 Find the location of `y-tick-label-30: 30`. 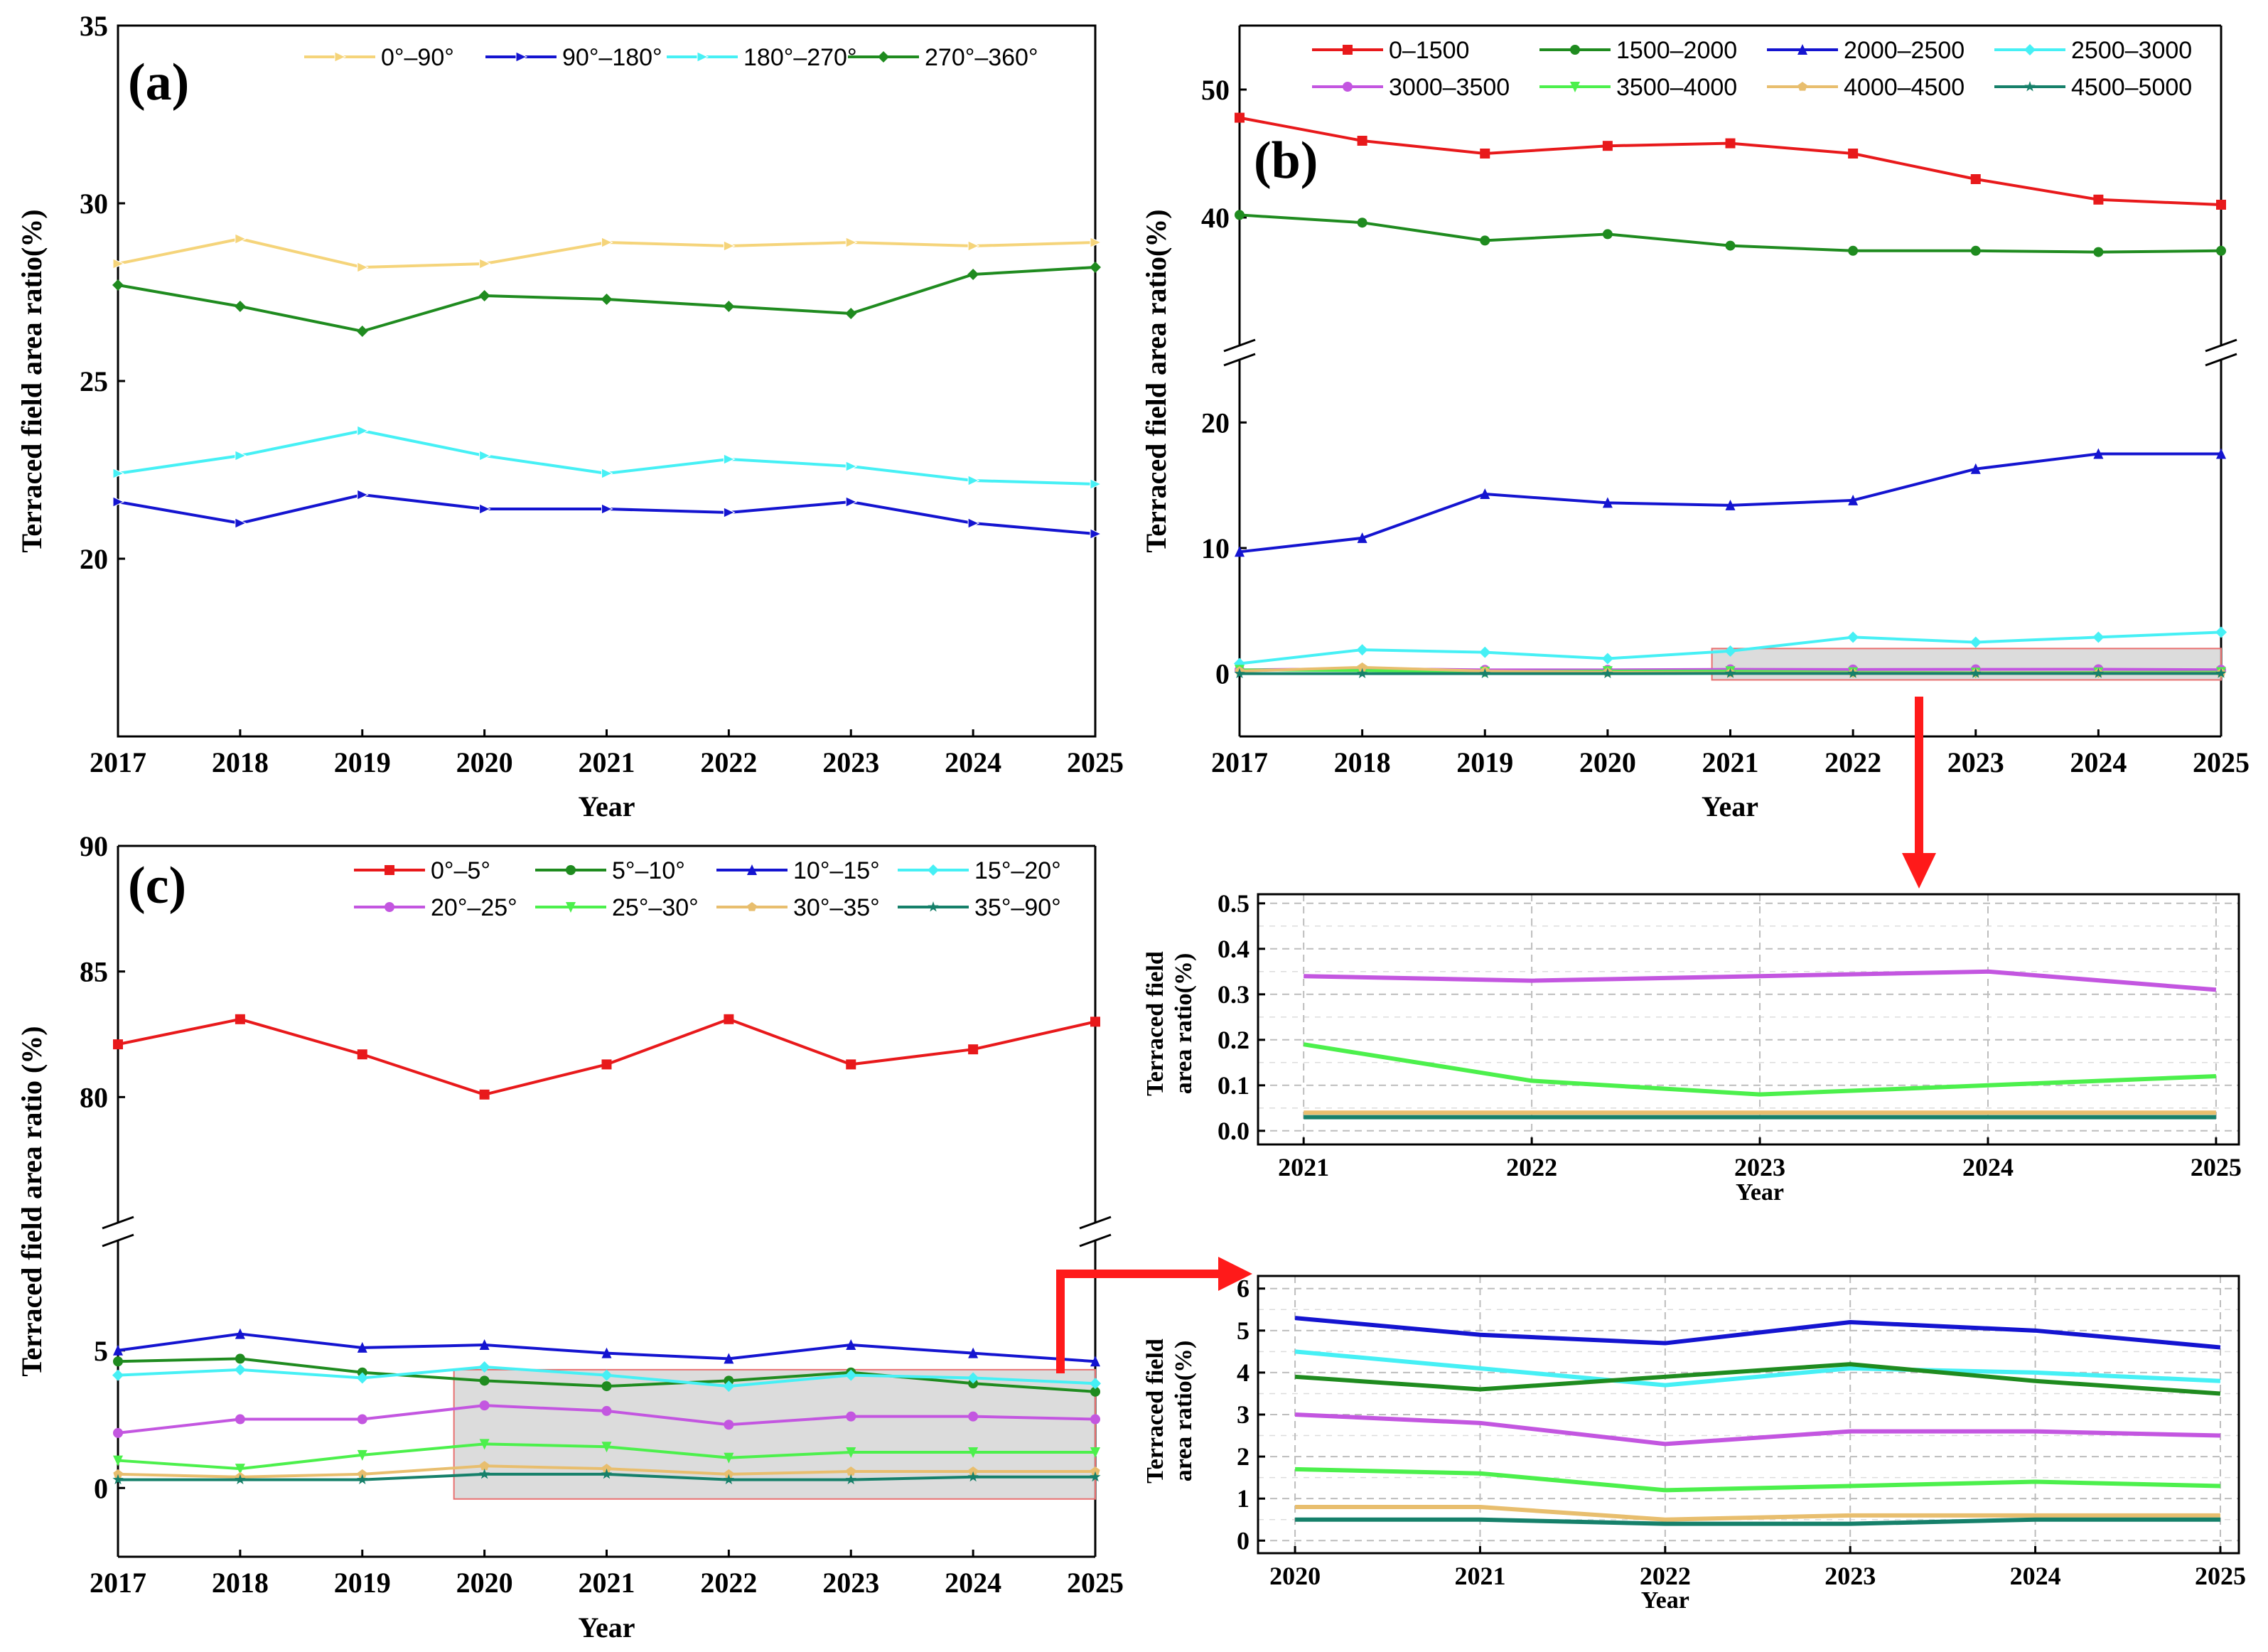

y-tick-label-30: 30 is located at coordinates (94, 204).